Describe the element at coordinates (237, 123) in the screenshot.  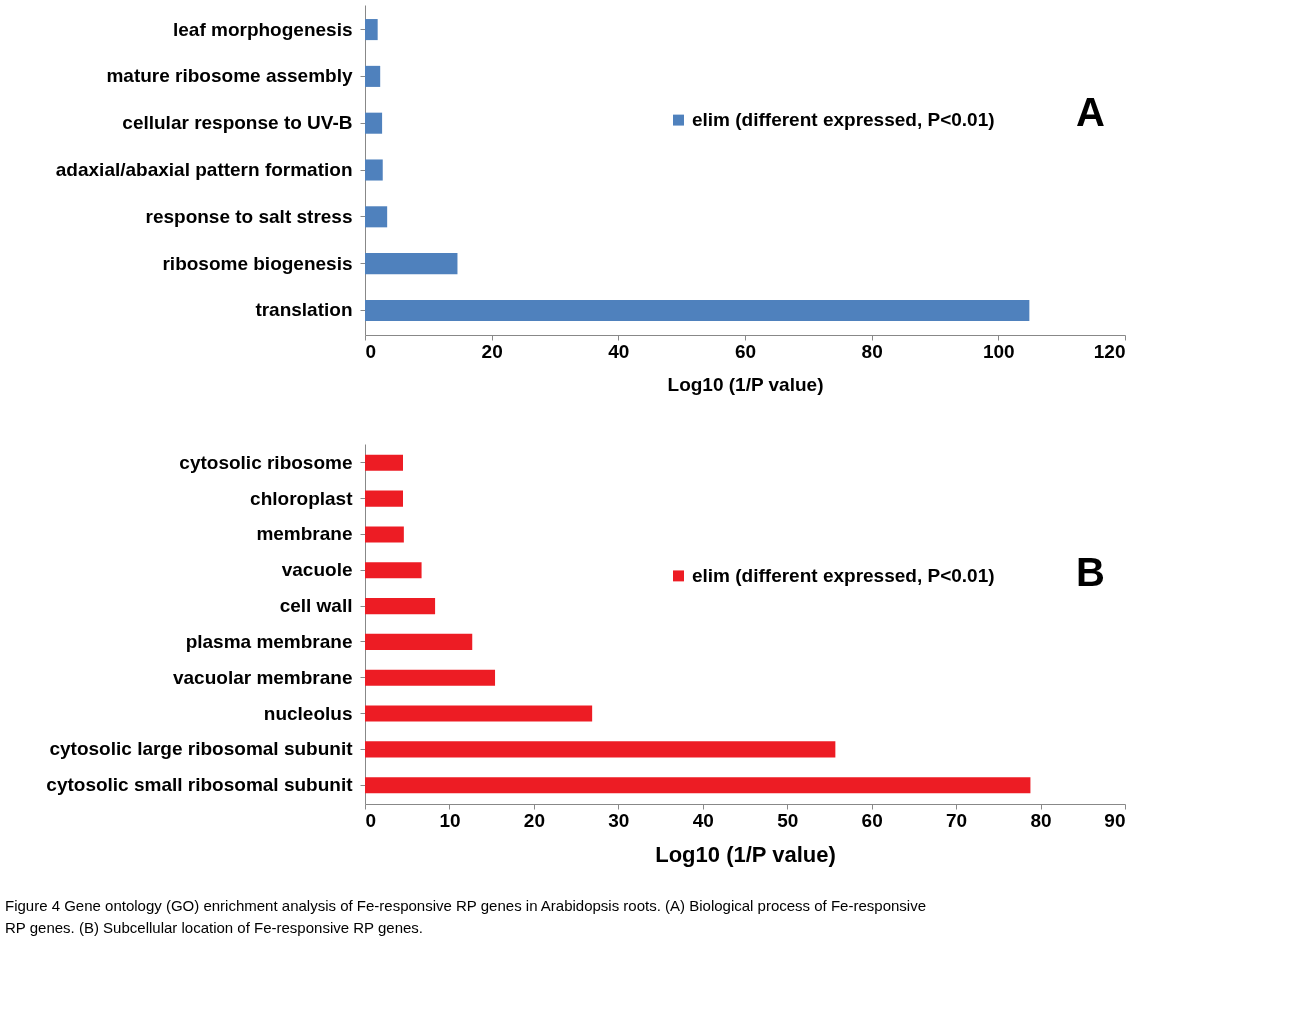
I see `y-tick-label: cellular response to UV-B` at that location.